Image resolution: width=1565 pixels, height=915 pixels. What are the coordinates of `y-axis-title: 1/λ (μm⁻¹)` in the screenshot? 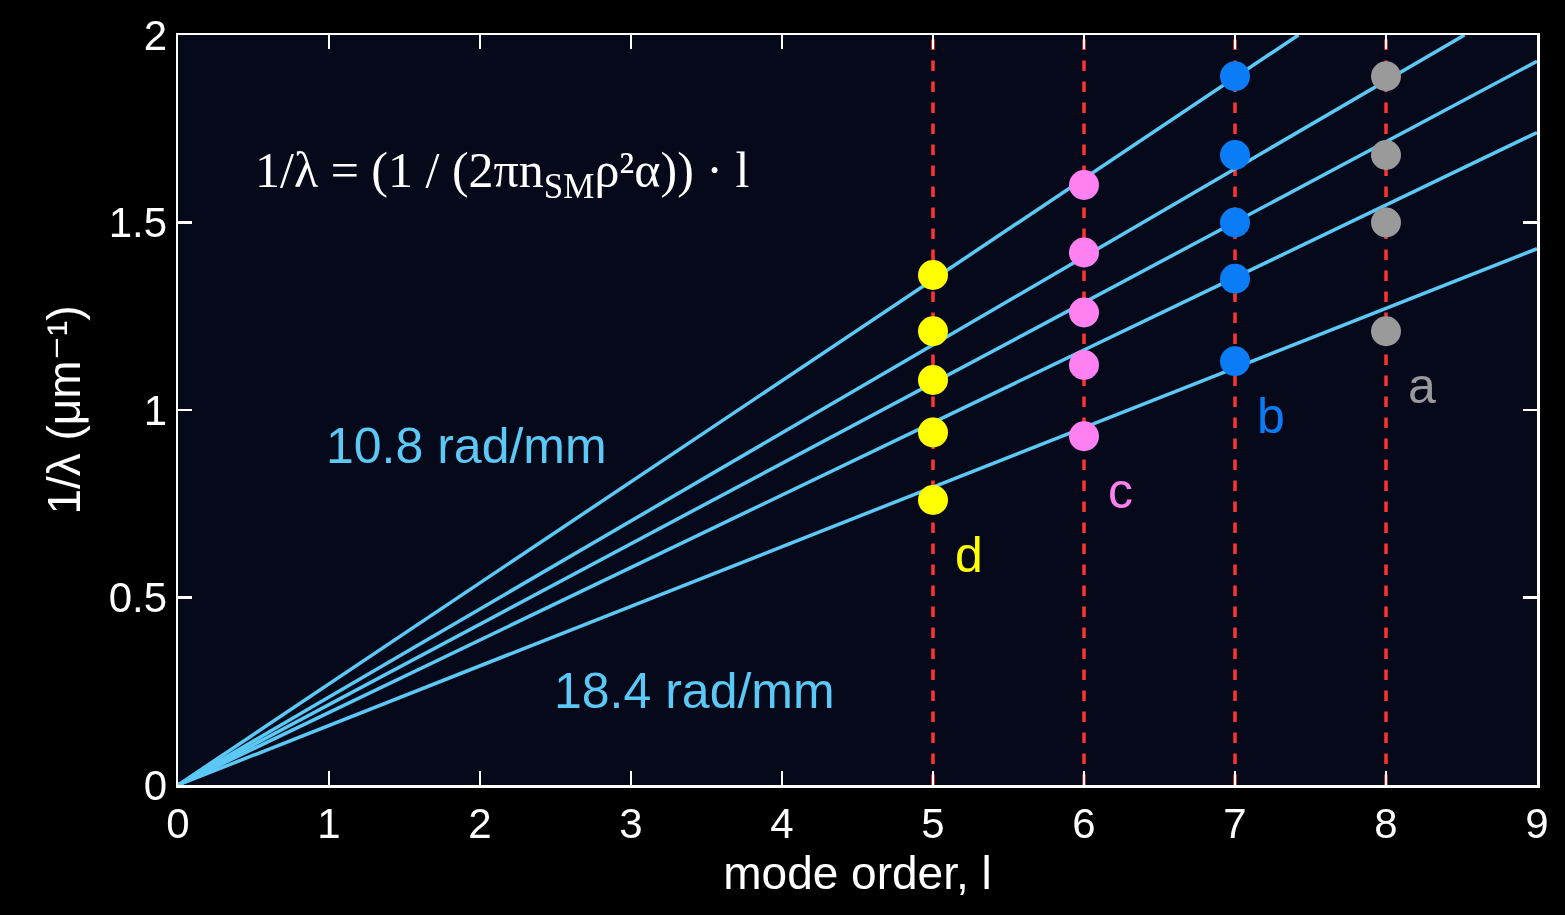 It's located at (63, 410).